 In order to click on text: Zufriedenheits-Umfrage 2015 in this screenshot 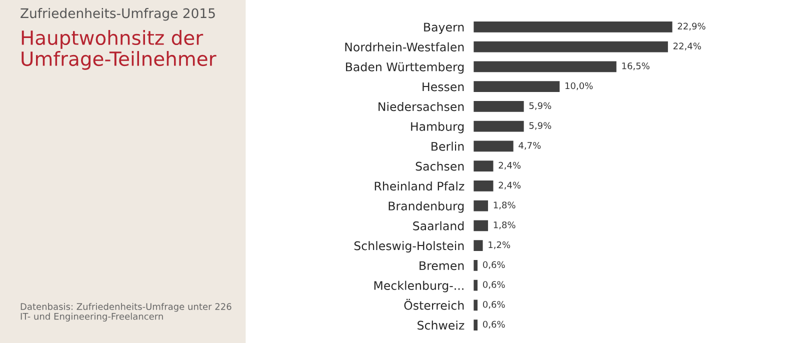, I will do `click(117, 14)`.